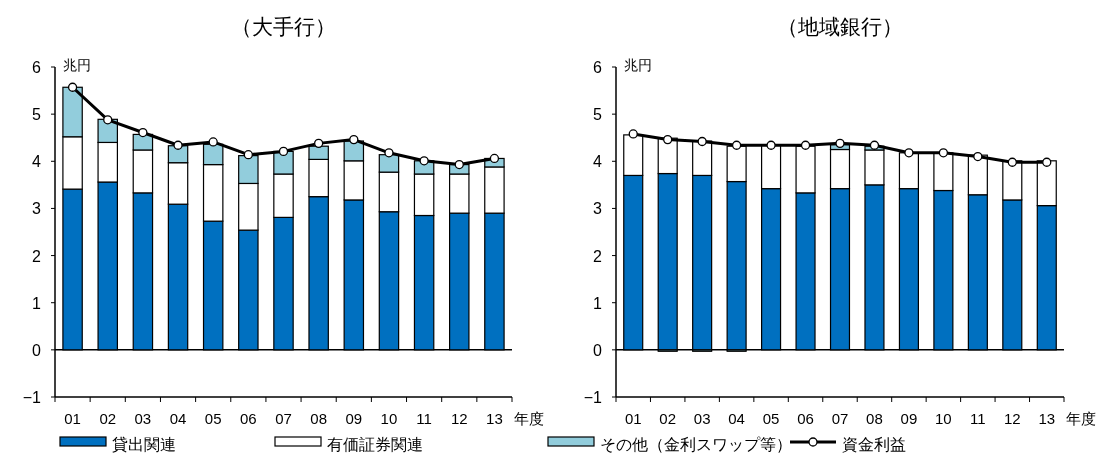  I want to click on legend-label: 貸出関連, so click(144, 444).